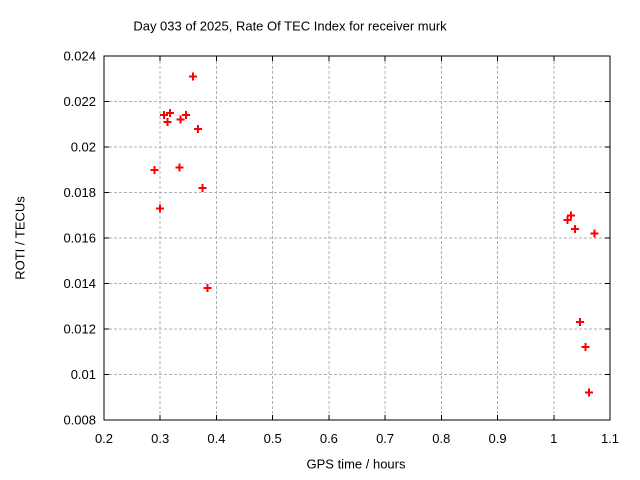 The width and height of the screenshot is (640, 480). Describe the element at coordinates (385, 438) in the screenshot. I see `x-tick-label: 0.7` at that location.